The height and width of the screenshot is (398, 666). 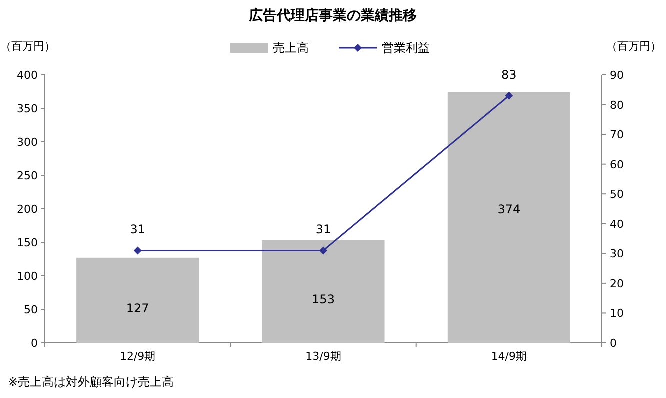 What do you see at coordinates (27, 75) in the screenshot?
I see `y-tick-label: 400` at bounding box center [27, 75].